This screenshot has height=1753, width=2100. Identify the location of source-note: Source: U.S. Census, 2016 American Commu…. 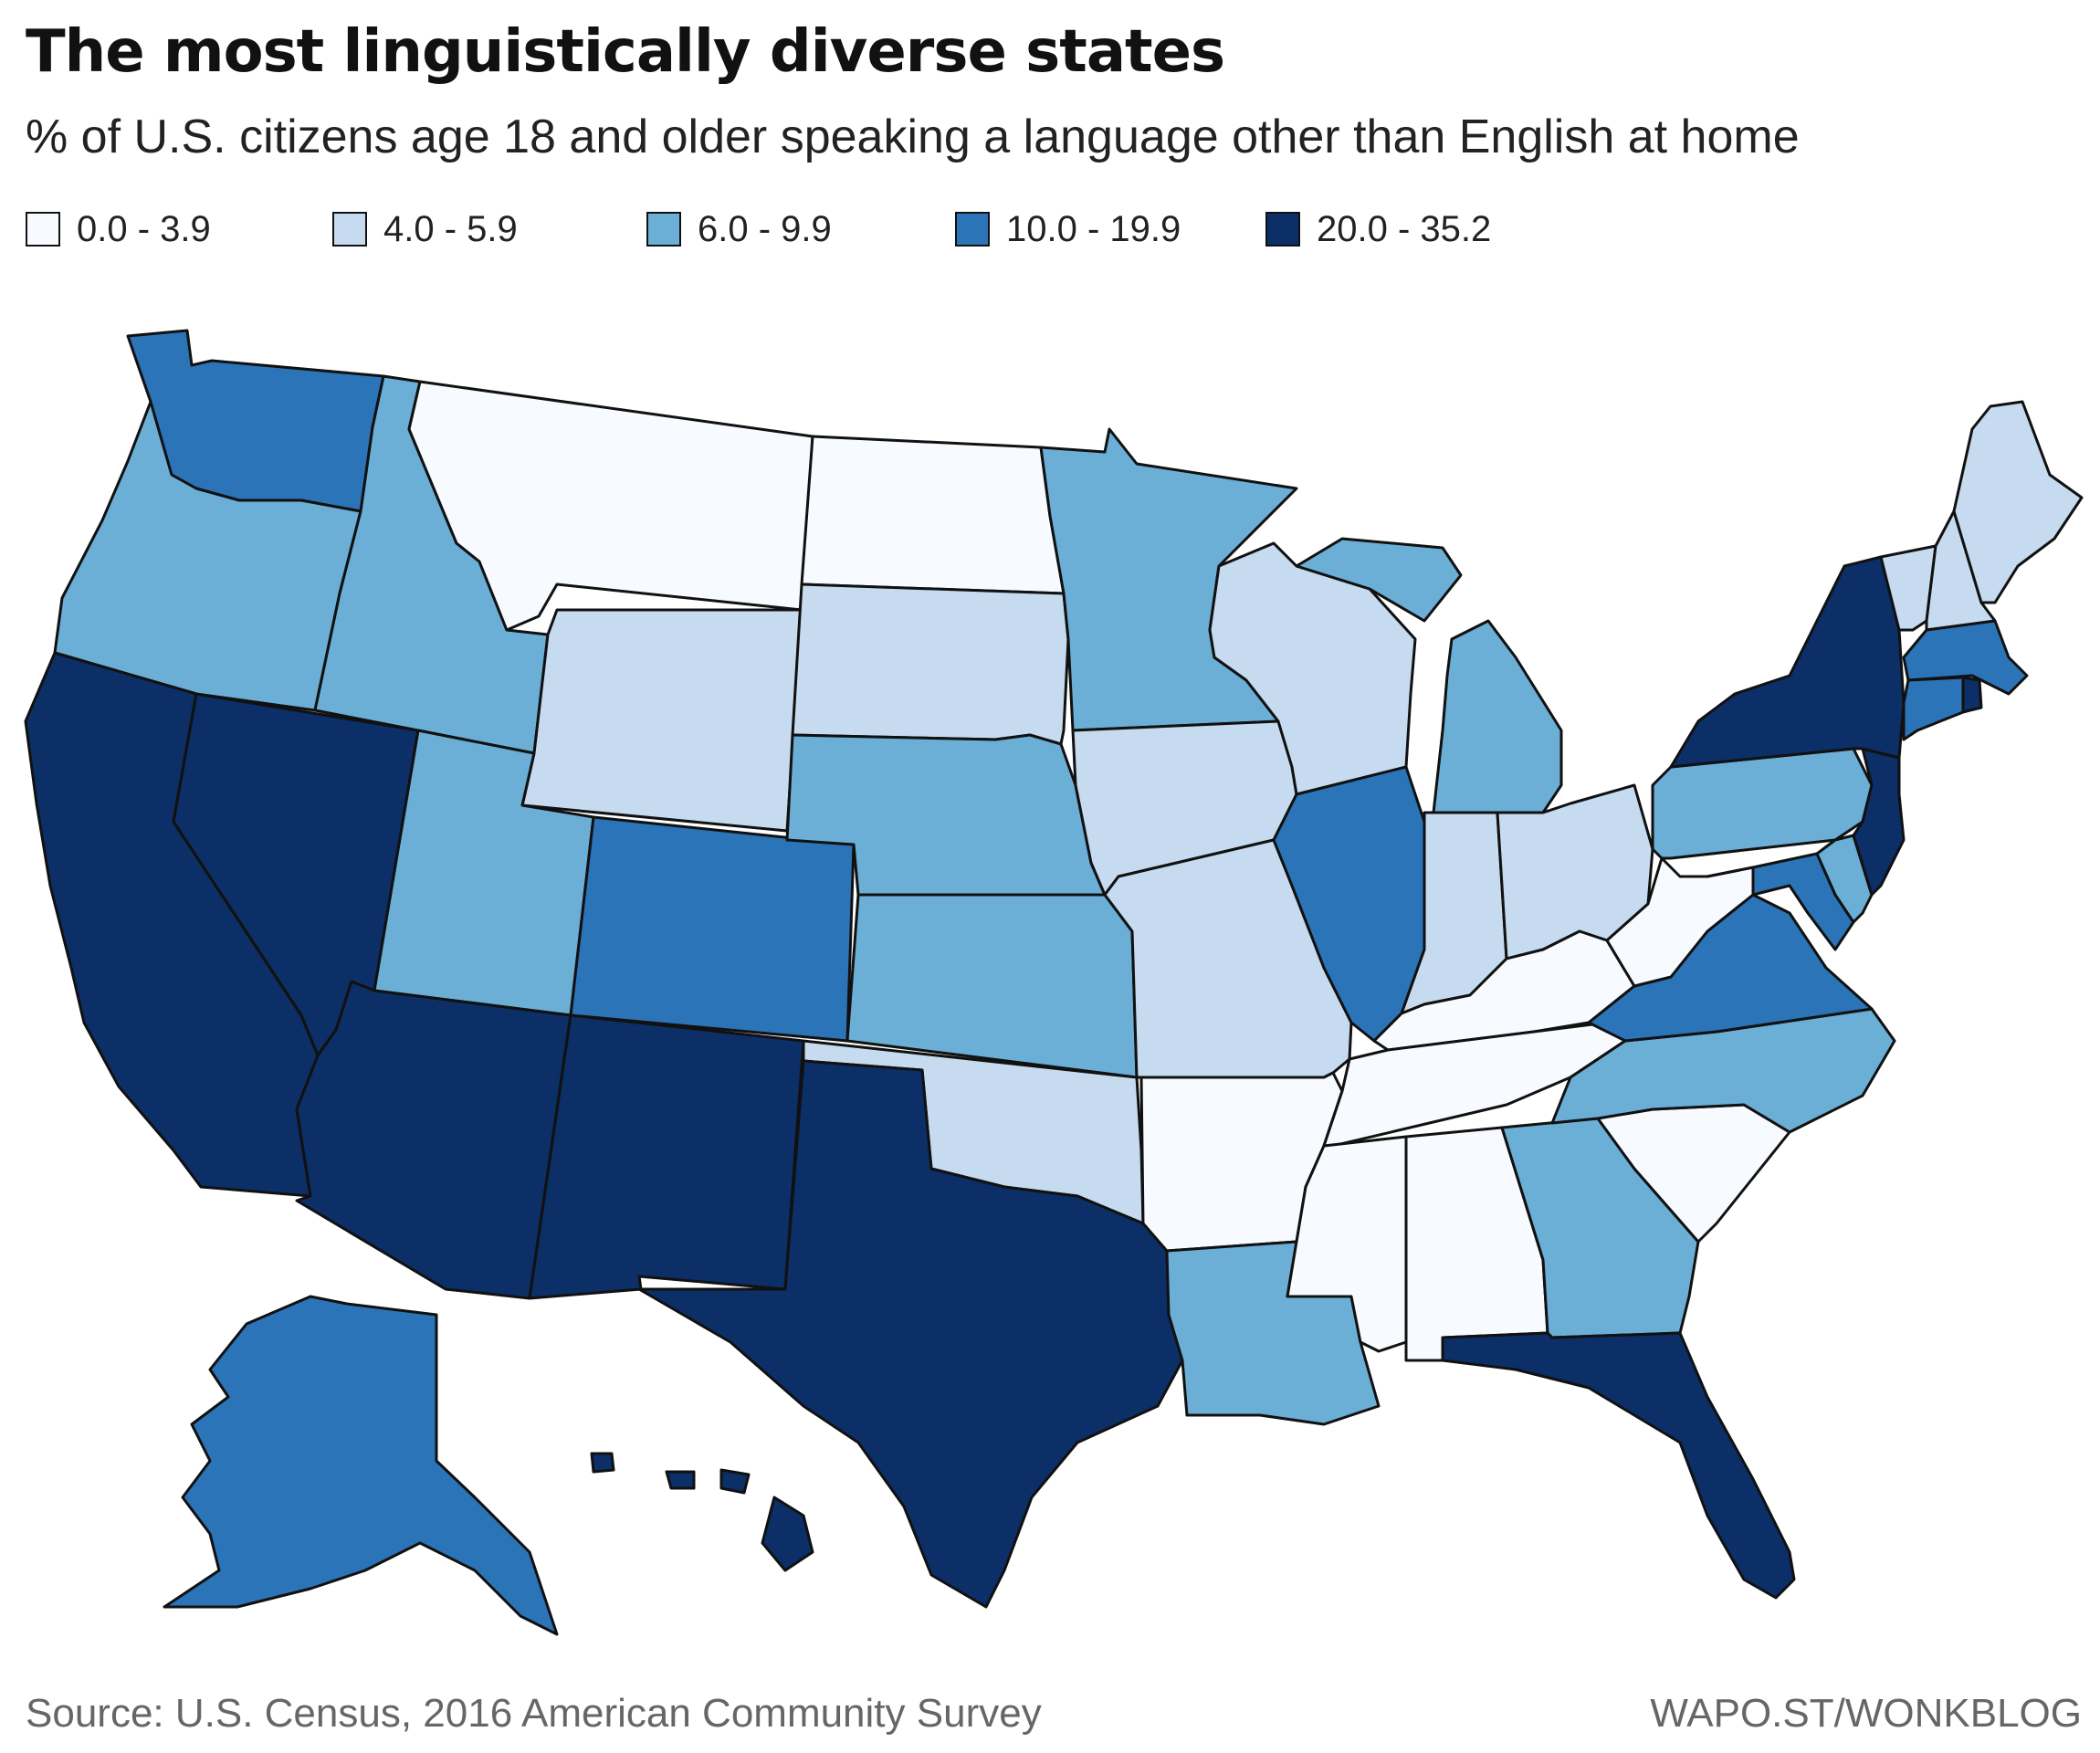
(534, 1713).